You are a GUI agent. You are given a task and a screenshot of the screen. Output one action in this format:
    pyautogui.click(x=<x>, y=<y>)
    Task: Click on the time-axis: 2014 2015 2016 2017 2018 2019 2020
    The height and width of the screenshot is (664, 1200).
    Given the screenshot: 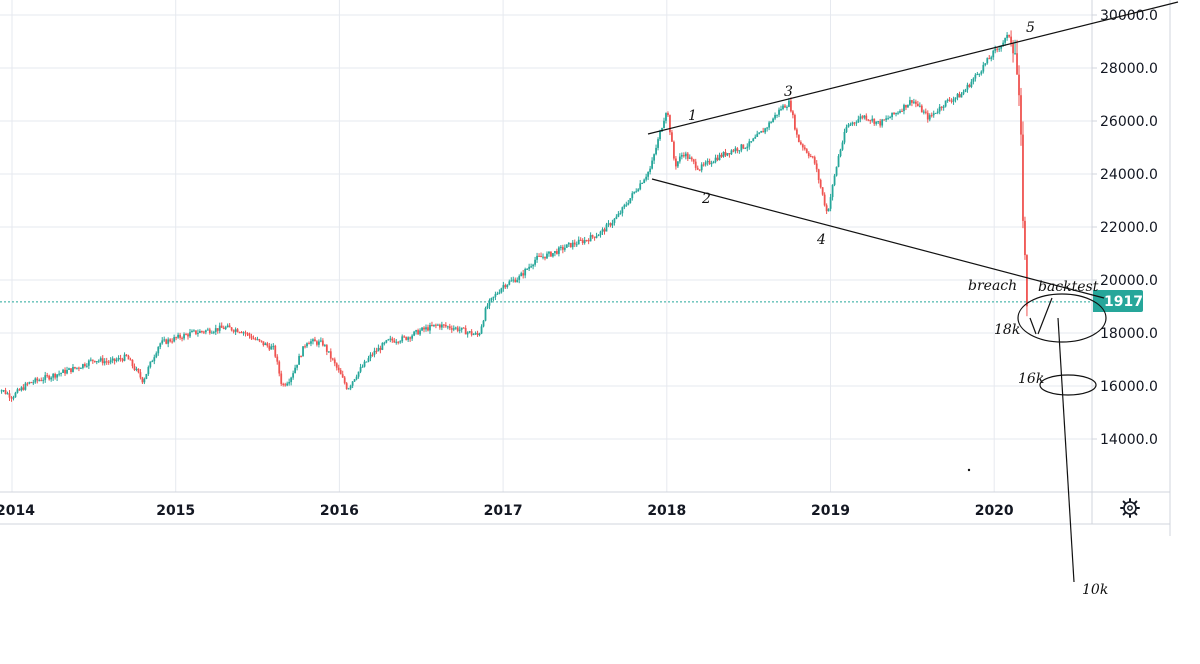 What is the action you would take?
    pyautogui.click(x=507, y=511)
    